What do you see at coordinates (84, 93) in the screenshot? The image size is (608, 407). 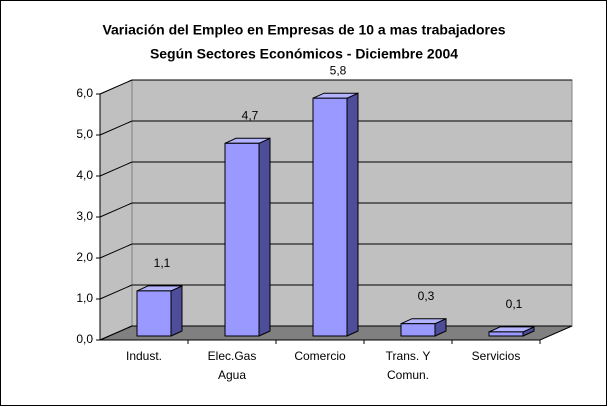 I see `y-tick-label: 6,0` at bounding box center [84, 93].